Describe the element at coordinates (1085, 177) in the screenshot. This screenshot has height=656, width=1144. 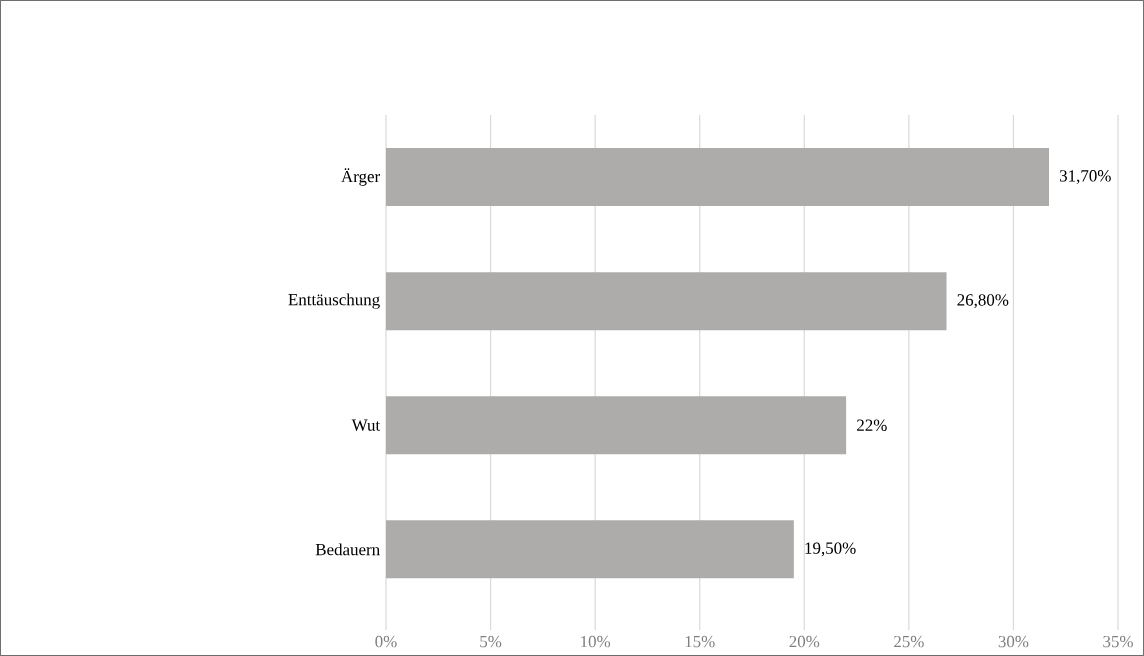
I see `data-label: 31,70%` at that location.